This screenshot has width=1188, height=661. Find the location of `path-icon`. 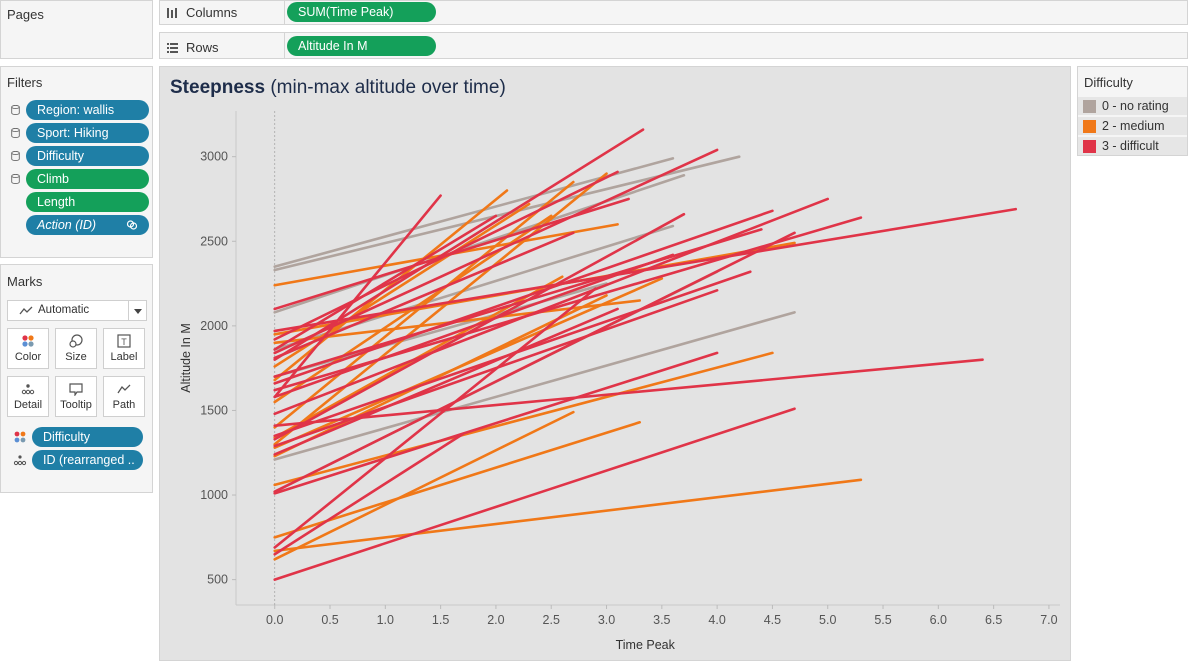

path-icon is located at coordinates (124, 390).